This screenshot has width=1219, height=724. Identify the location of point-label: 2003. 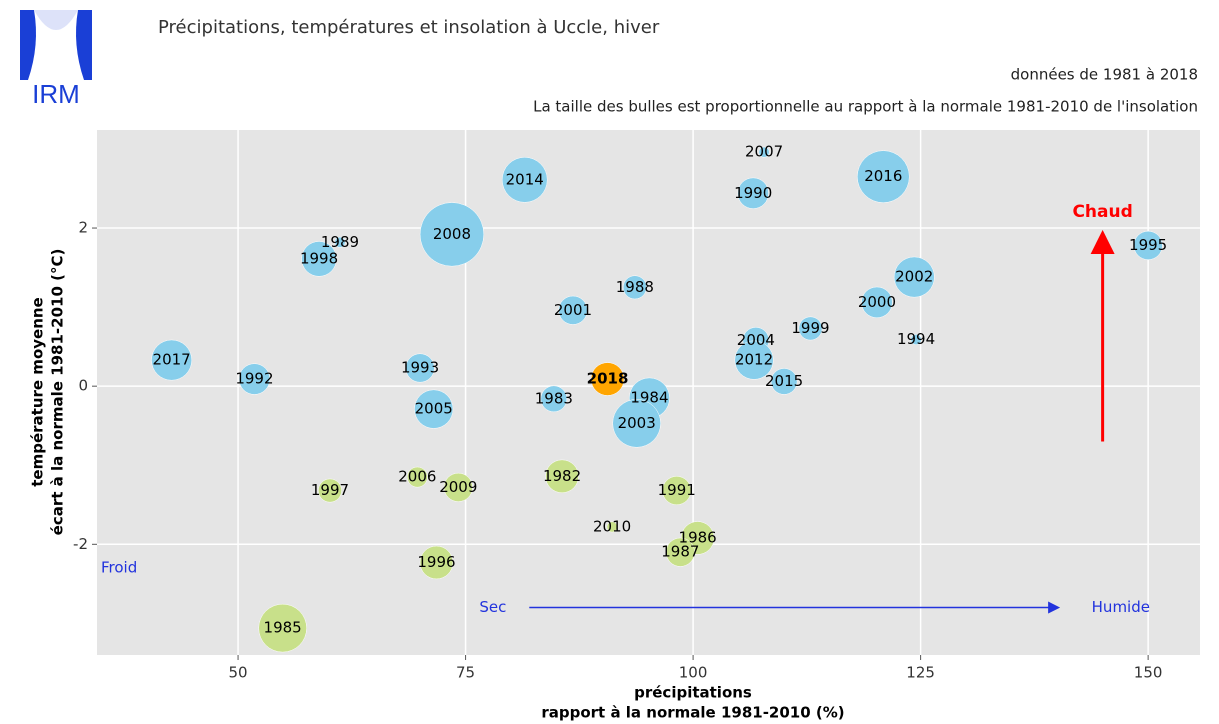
(637, 423).